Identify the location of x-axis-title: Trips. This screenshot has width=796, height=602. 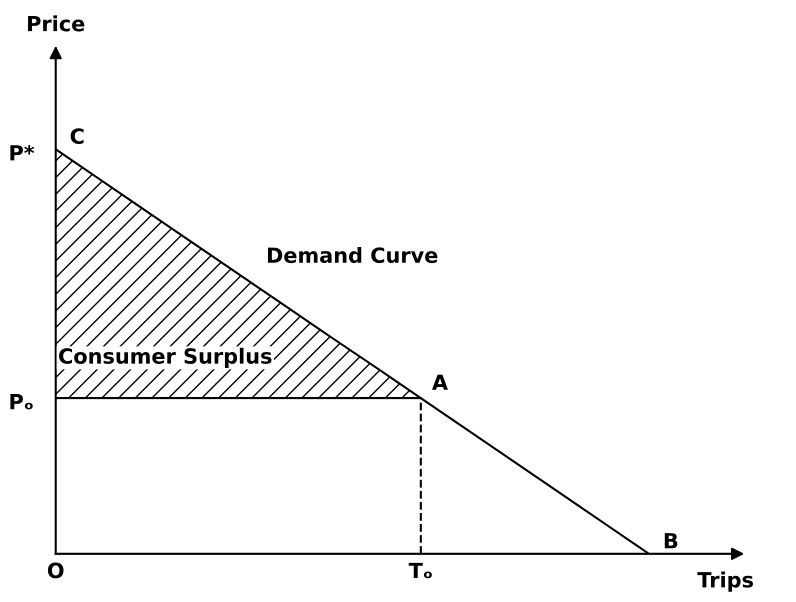
(725, 582).